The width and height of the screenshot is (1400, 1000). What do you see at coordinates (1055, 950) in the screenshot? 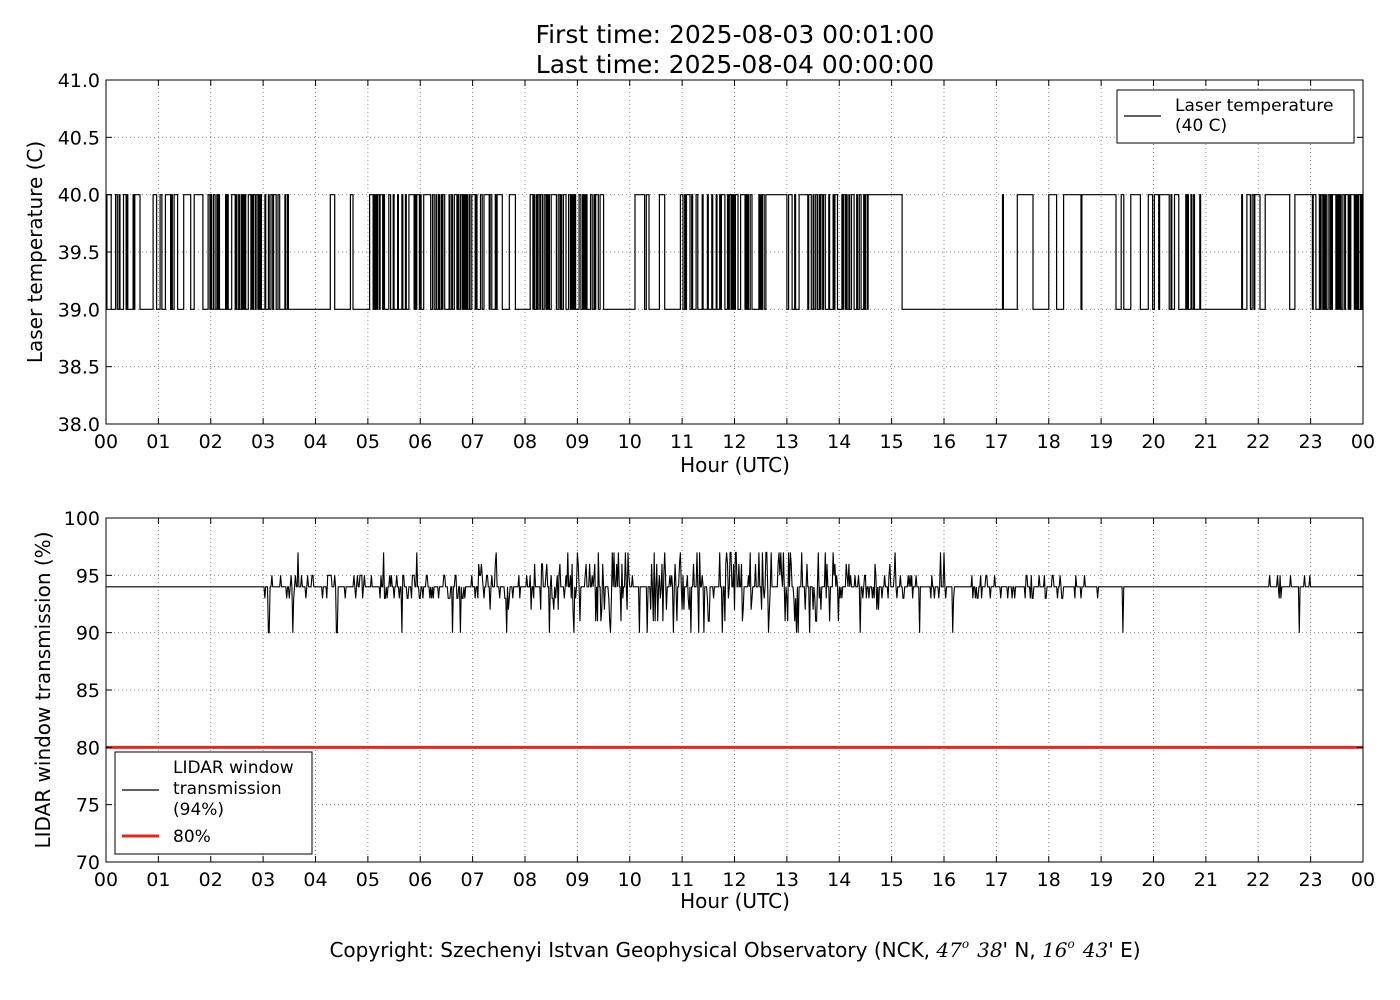
I see `longitude-degrees: 16` at bounding box center [1055, 950].